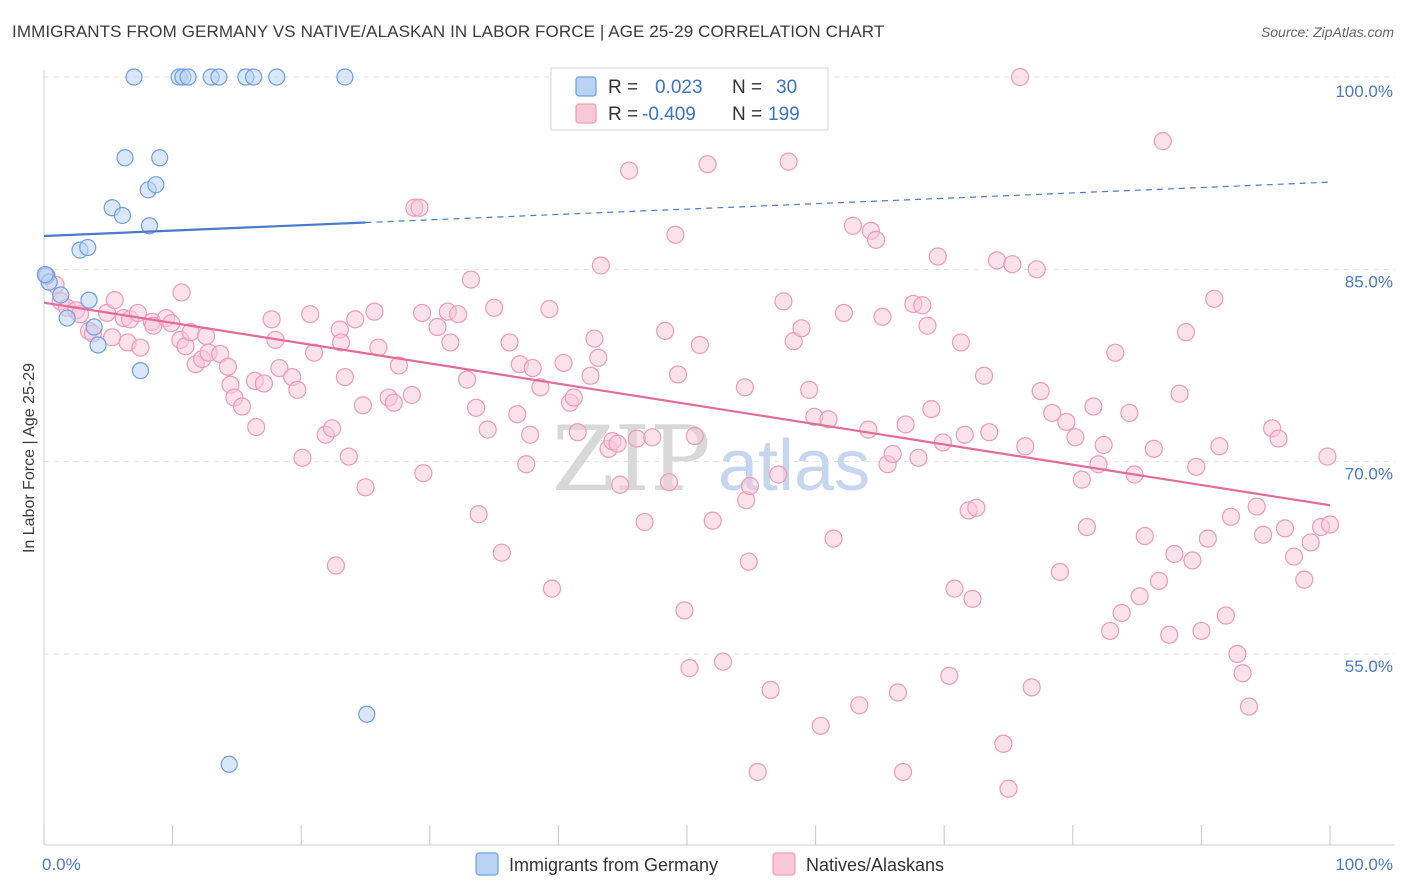 The height and width of the screenshot is (892, 1406). Describe the element at coordinates (1369, 666) in the screenshot. I see `y-tick-label-55: 55.0%` at that location.